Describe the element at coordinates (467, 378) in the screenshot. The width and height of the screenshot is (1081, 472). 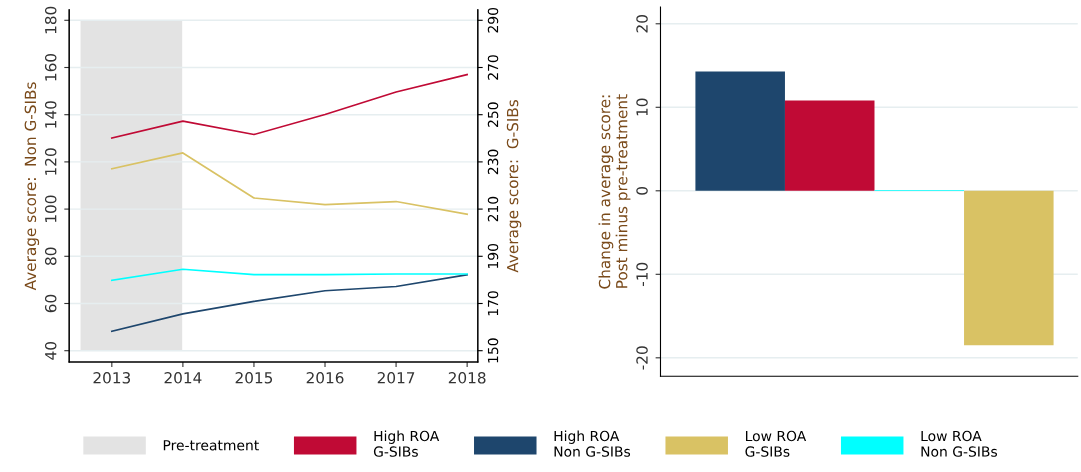
I see `x-tick-label: 2018` at that location.